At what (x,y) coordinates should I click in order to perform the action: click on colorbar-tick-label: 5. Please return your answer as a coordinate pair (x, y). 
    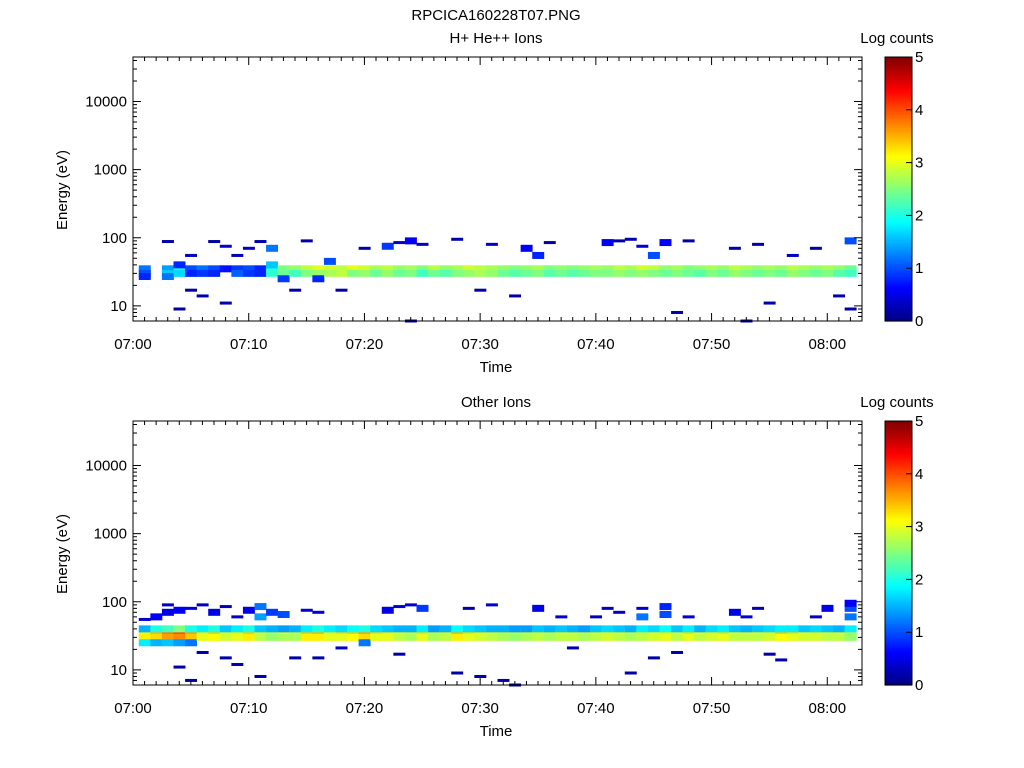
    Looking at the image, I should click on (919, 57).